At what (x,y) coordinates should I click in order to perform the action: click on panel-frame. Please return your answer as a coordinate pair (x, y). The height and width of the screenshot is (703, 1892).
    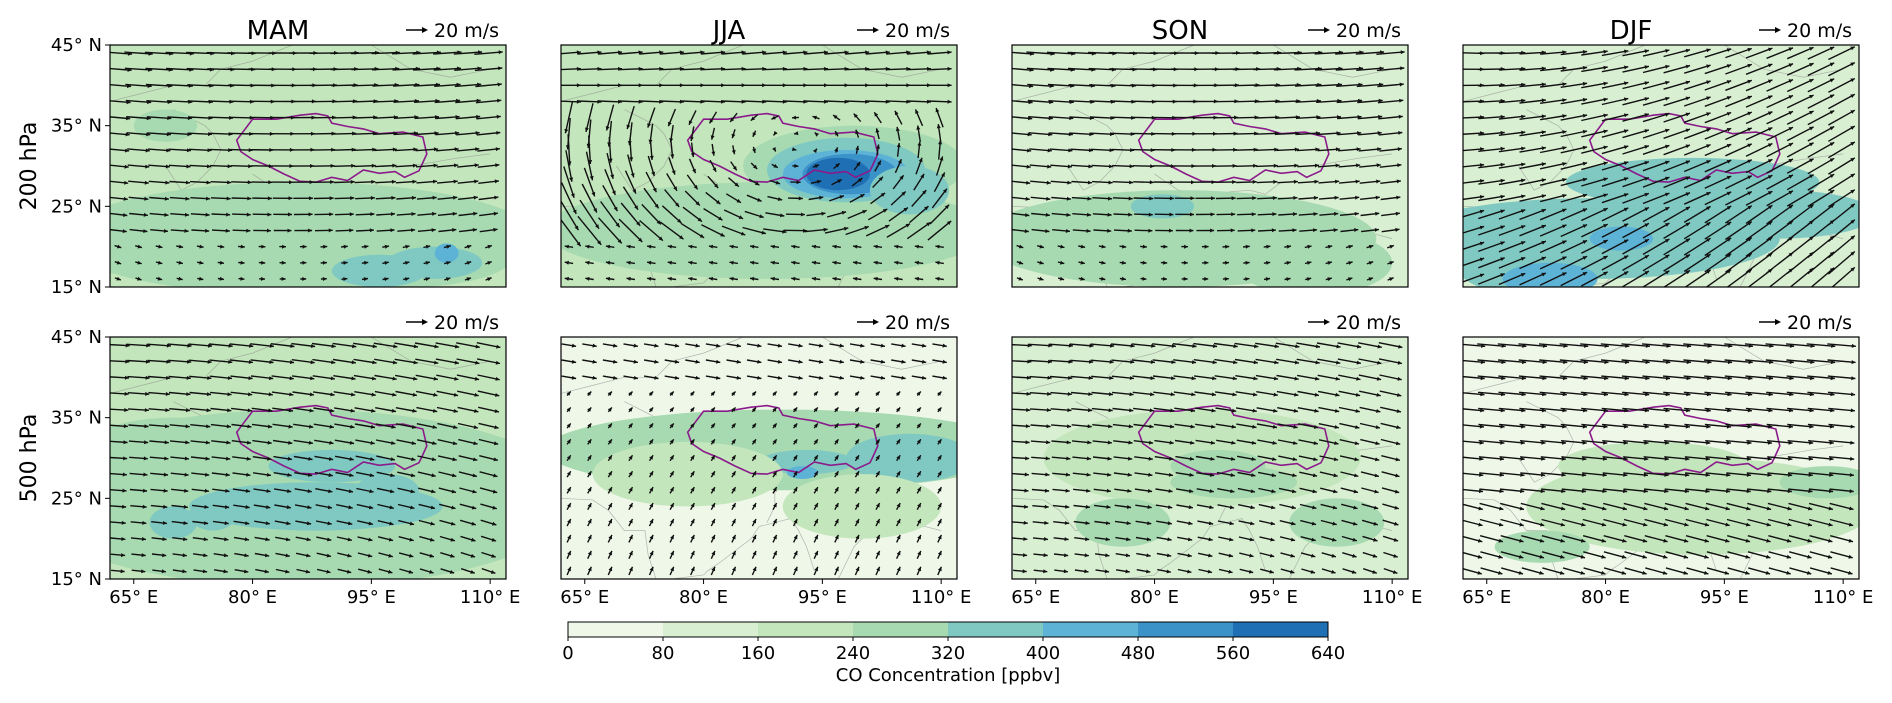
    Looking at the image, I should click on (759, 458).